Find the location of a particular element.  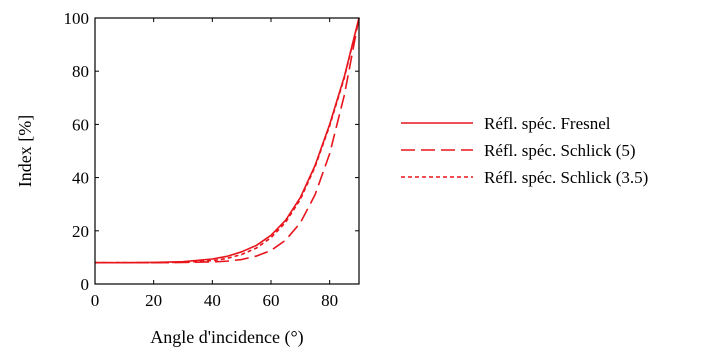

y-tick-label: 60 is located at coordinates (80, 124).